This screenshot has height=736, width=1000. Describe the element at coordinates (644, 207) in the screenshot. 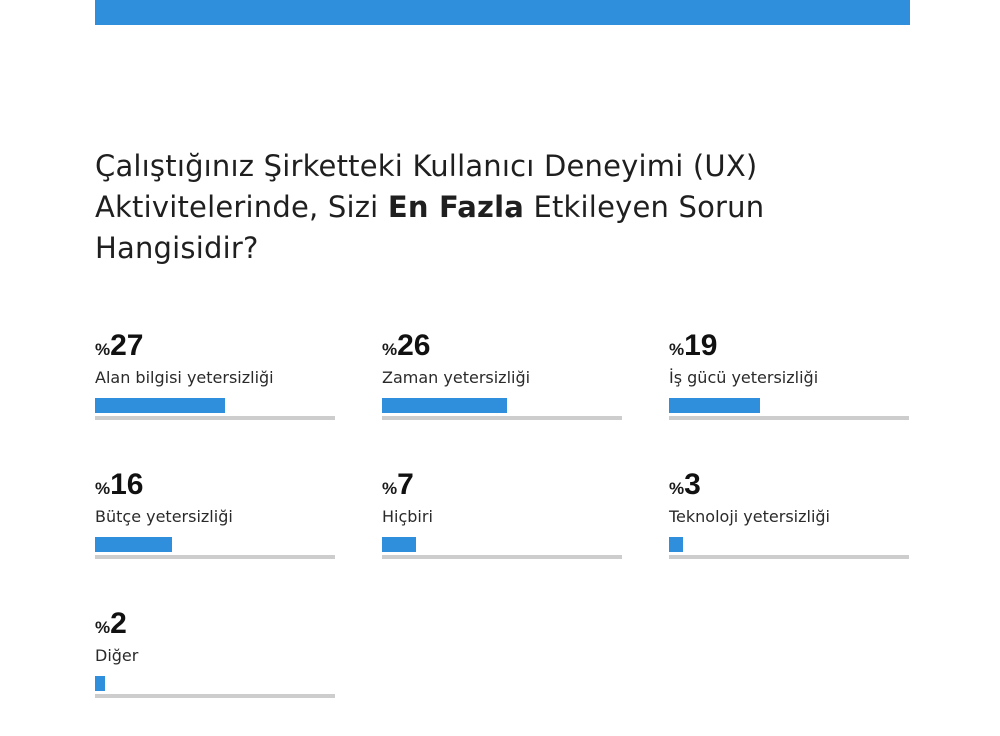

I see `question-line-2-end: Etkileyen Sorun` at that location.